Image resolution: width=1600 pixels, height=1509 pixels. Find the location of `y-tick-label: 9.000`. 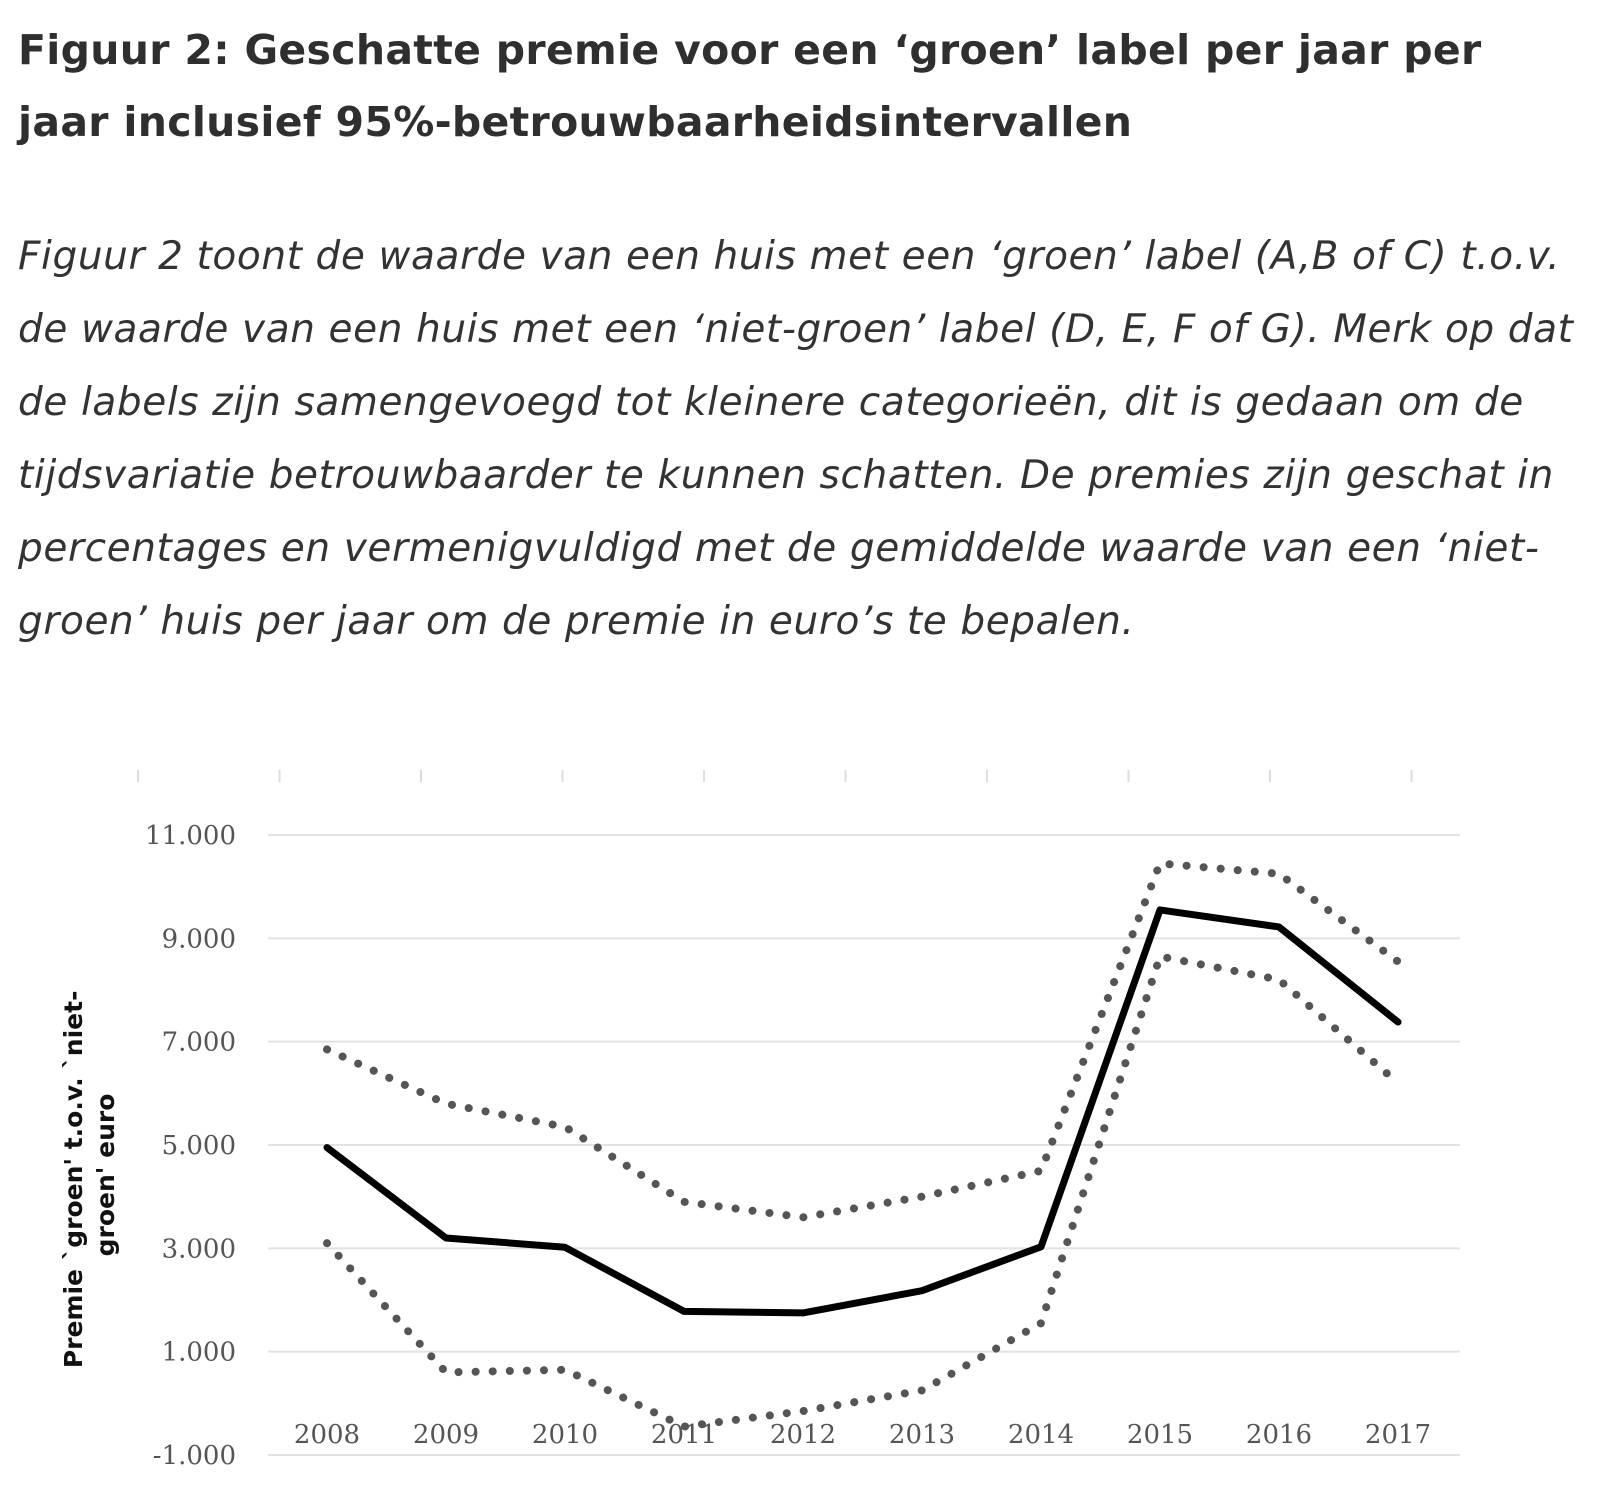

y-tick-label: 9.000 is located at coordinates (199, 939).